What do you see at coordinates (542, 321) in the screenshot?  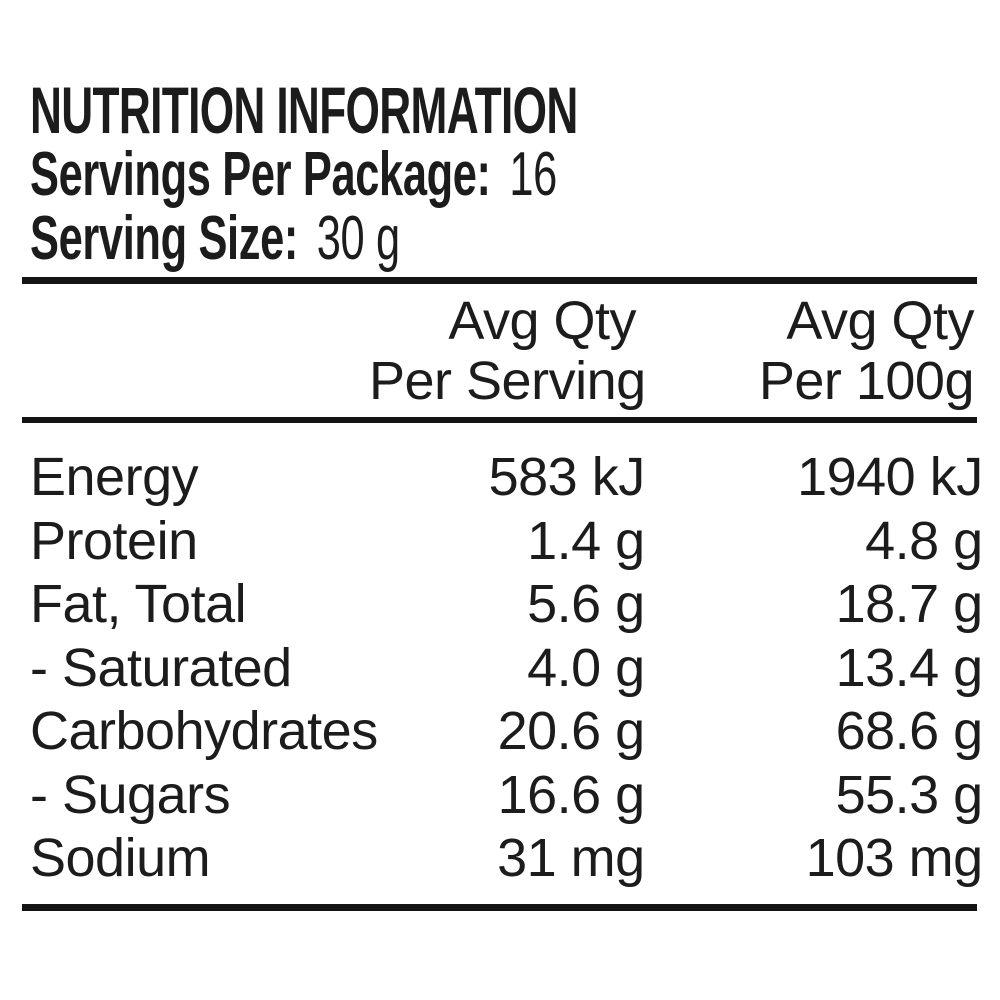 I see `header-per-serving-line1: Avg Qty` at bounding box center [542, 321].